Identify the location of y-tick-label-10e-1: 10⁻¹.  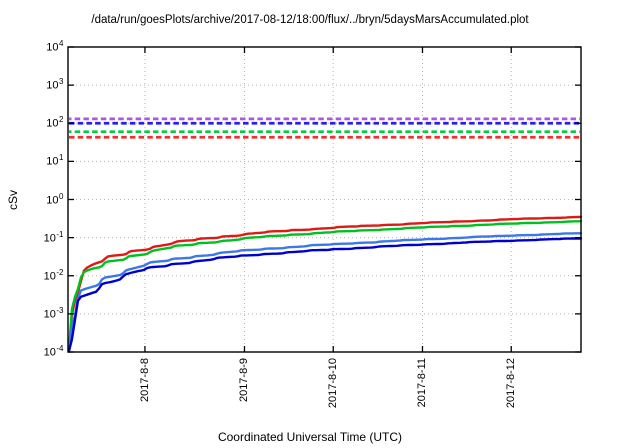
(53, 237).